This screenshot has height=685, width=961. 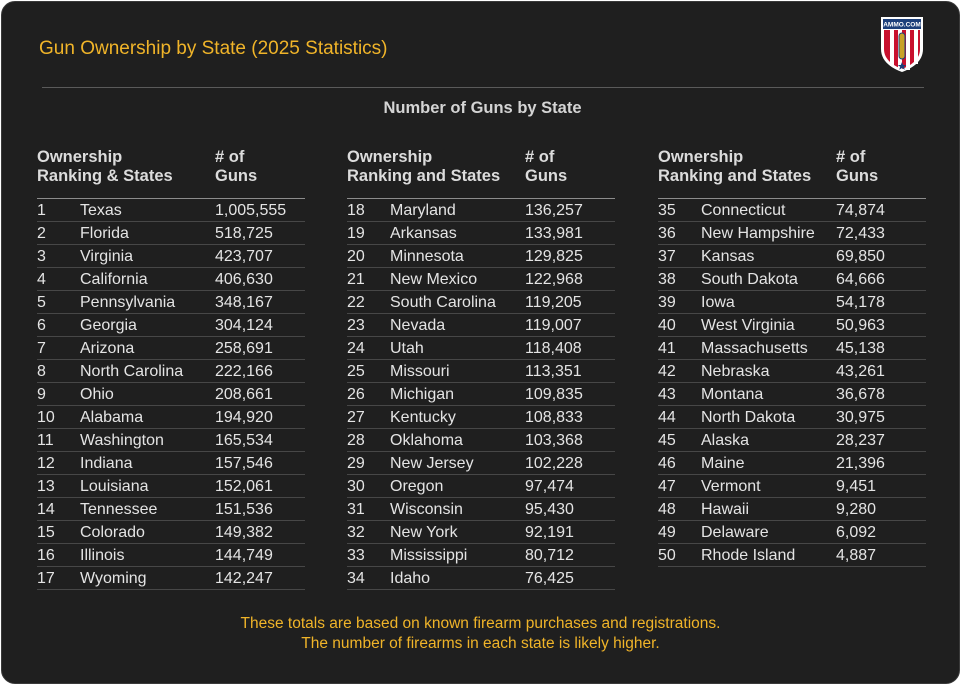 What do you see at coordinates (667, 463) in the screenshot?
I see `rank-cell: 46` at bounding box center [667, 463].